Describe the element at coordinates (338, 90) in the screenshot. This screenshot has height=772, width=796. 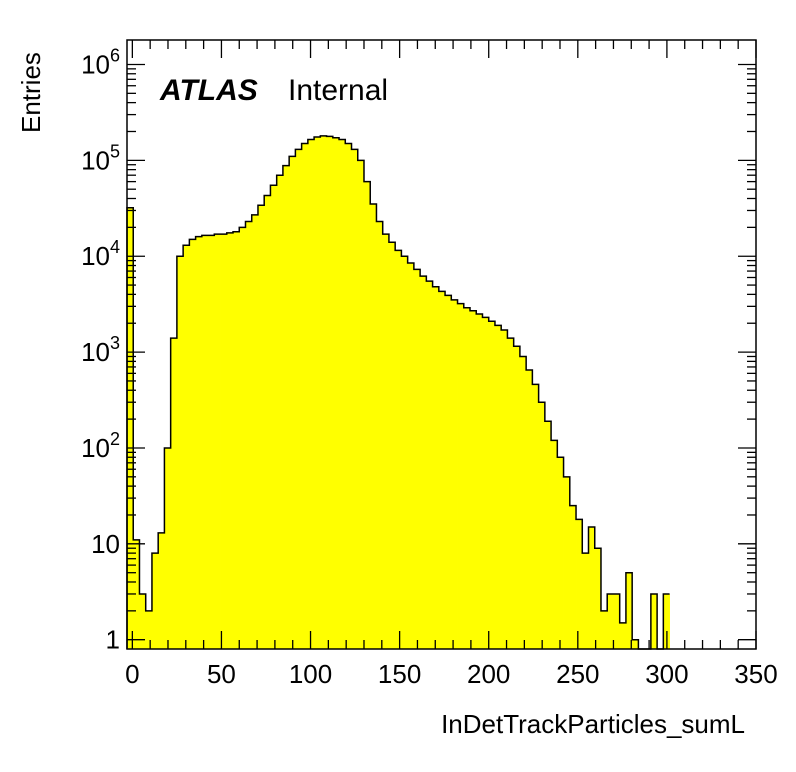
I see `internal-label: Internal` at that location.